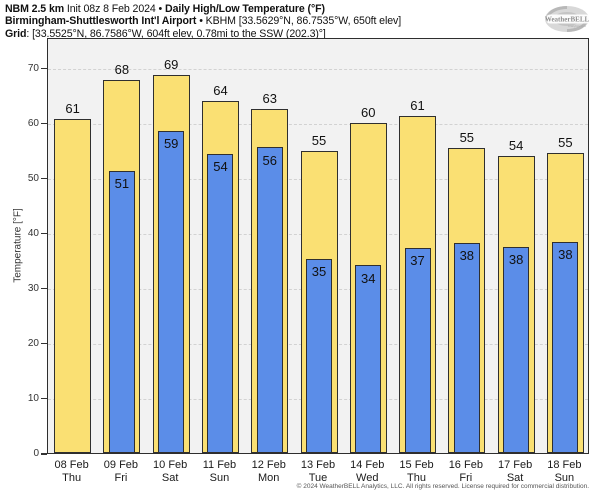  What do you see at coordinates (416, 465) in the screenshot?
I see `x-axis-date-text: 15 Feb` at bounding box center [416, 465].